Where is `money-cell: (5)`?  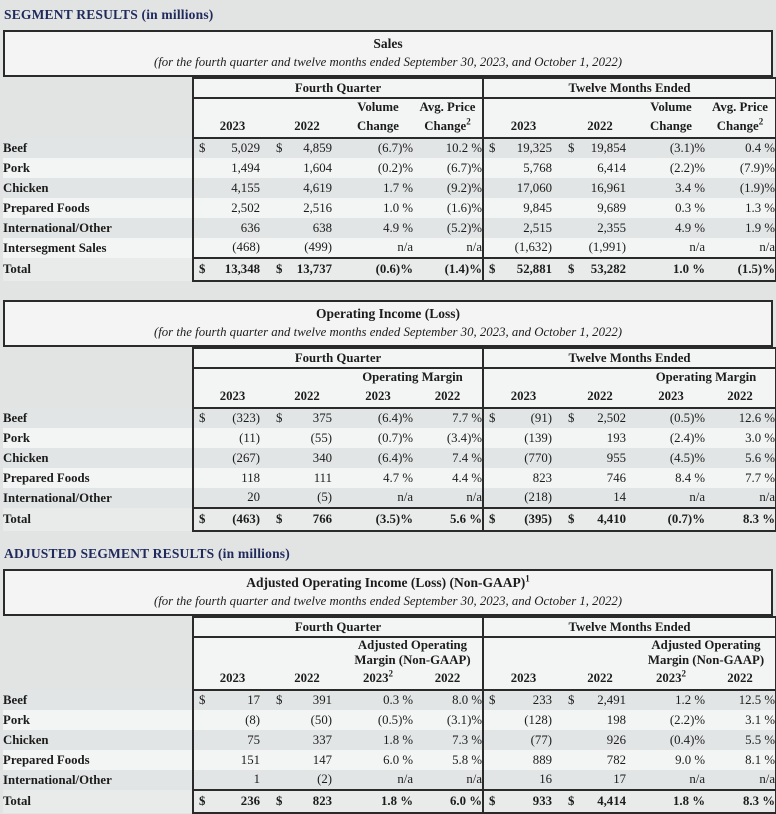 money-cell: (5) is located at coordinates (307, 498).